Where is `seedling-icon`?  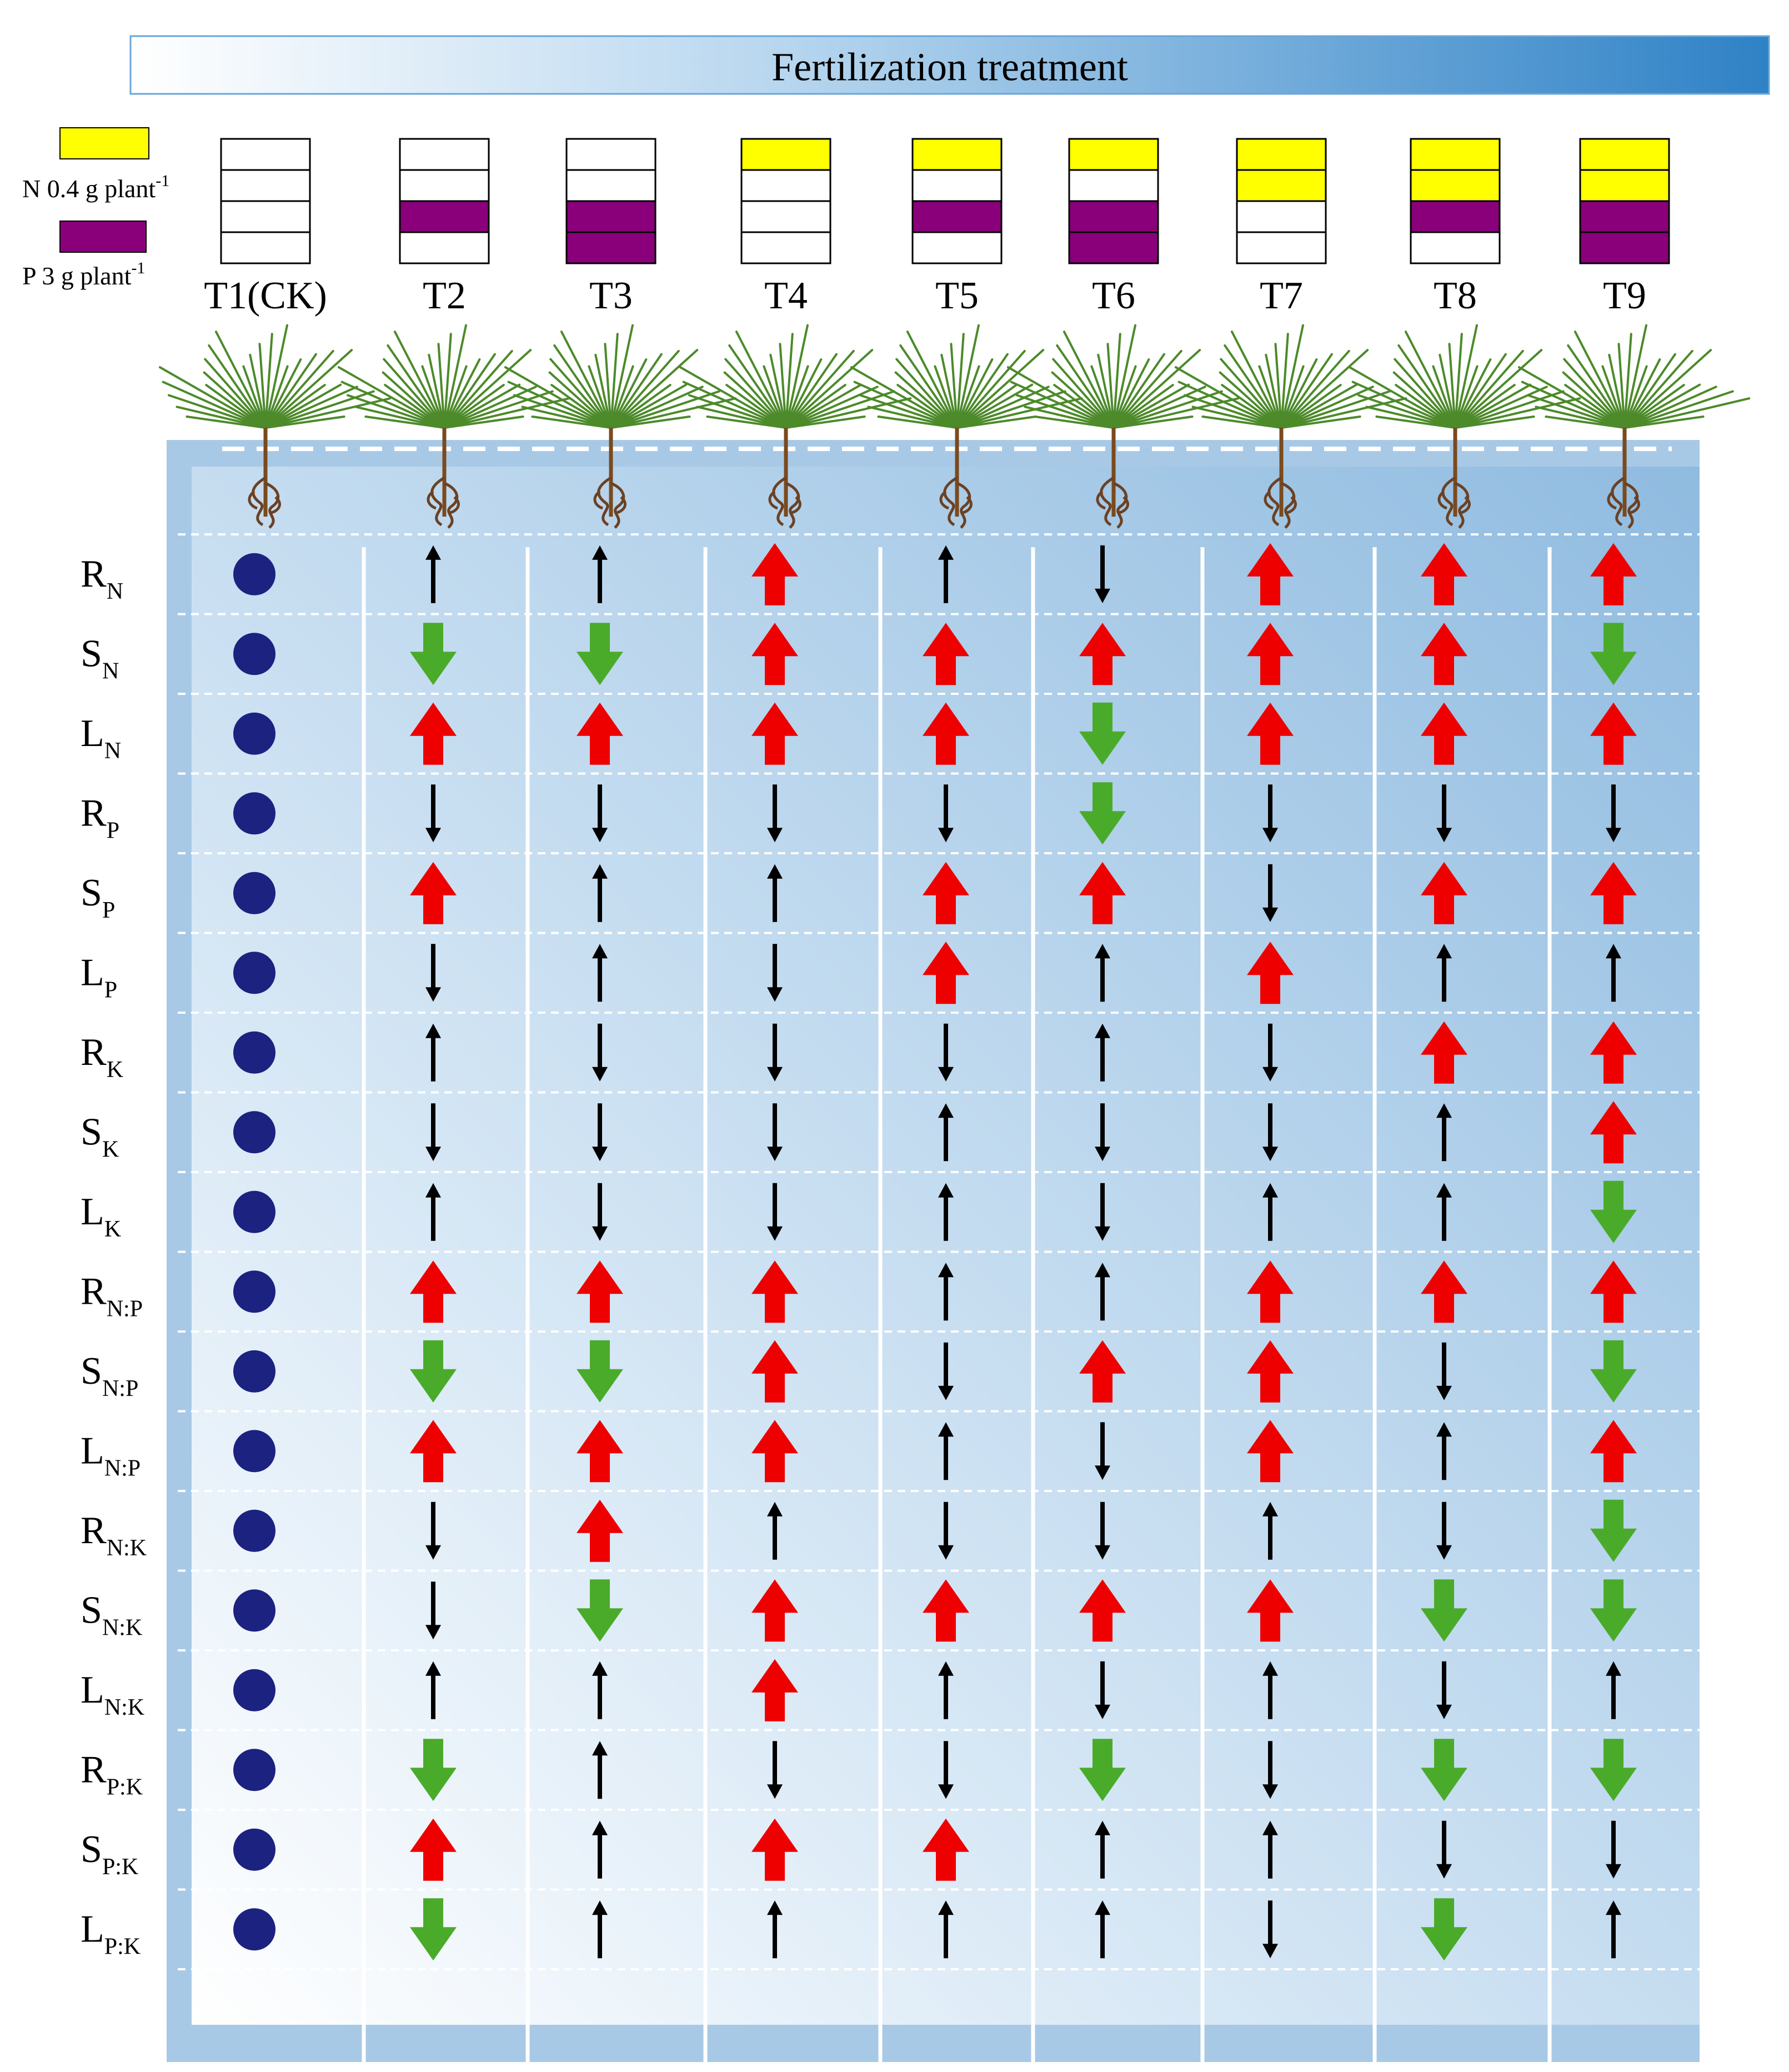
seedling-icon is located at coordinates (275, 426).